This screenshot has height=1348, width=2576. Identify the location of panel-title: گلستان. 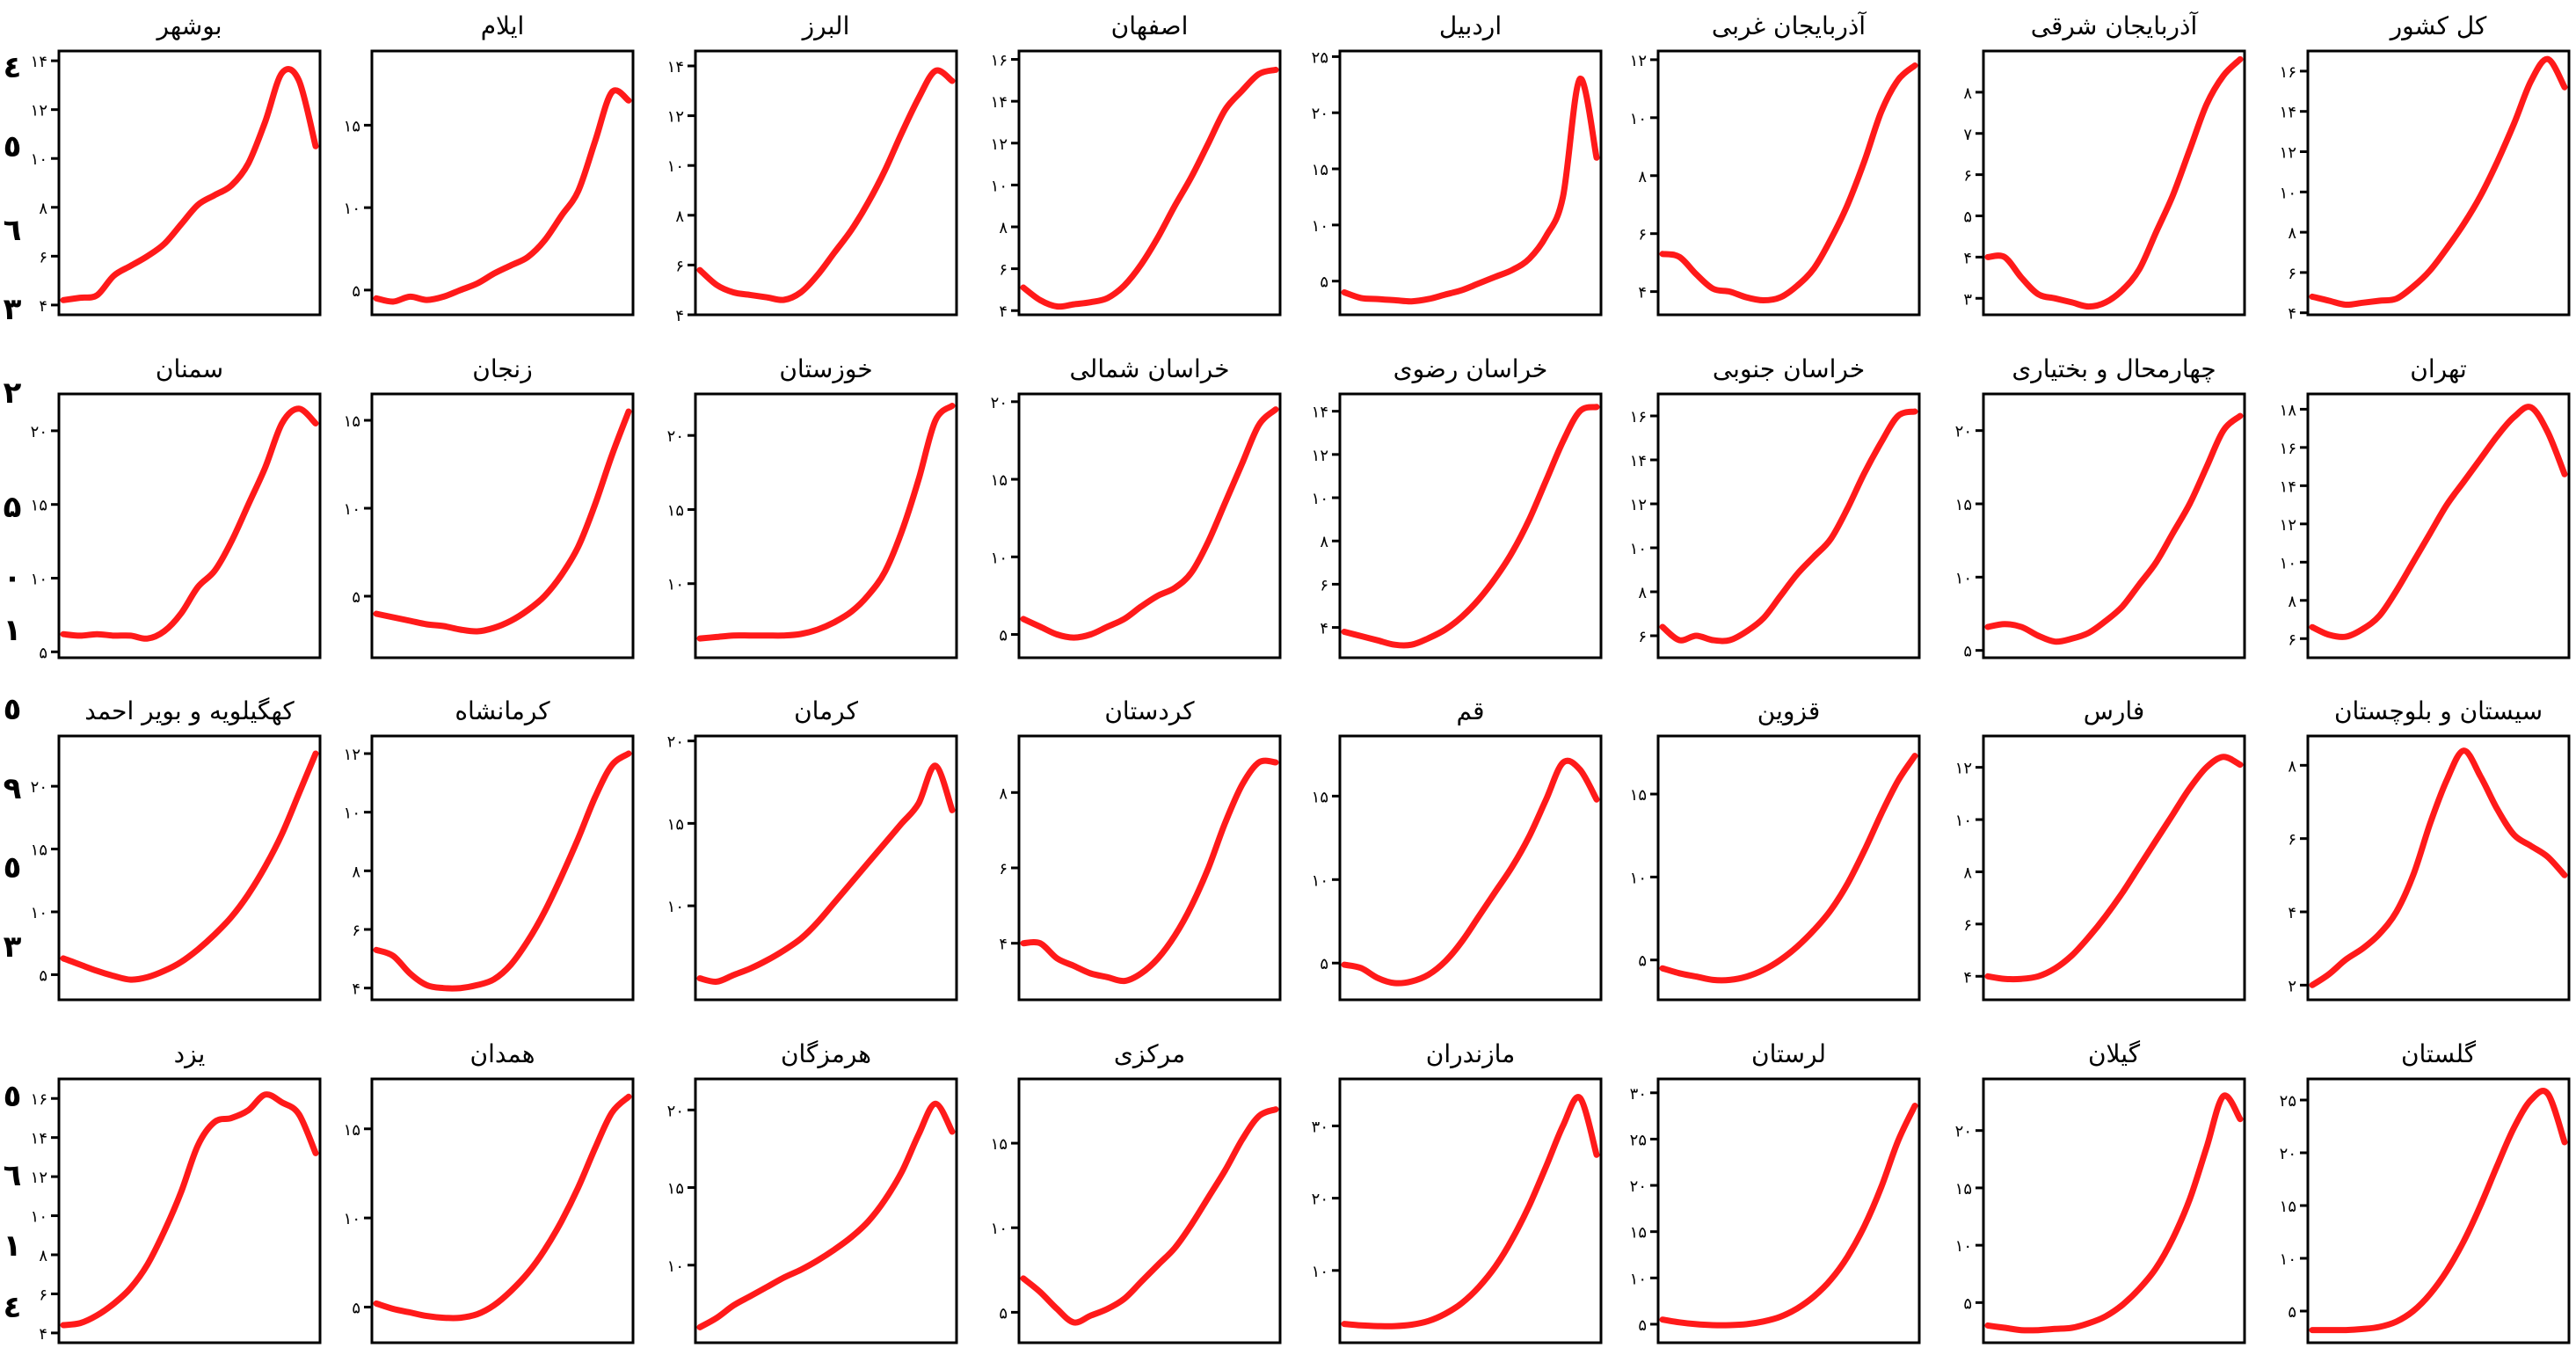
(2439, 1053).